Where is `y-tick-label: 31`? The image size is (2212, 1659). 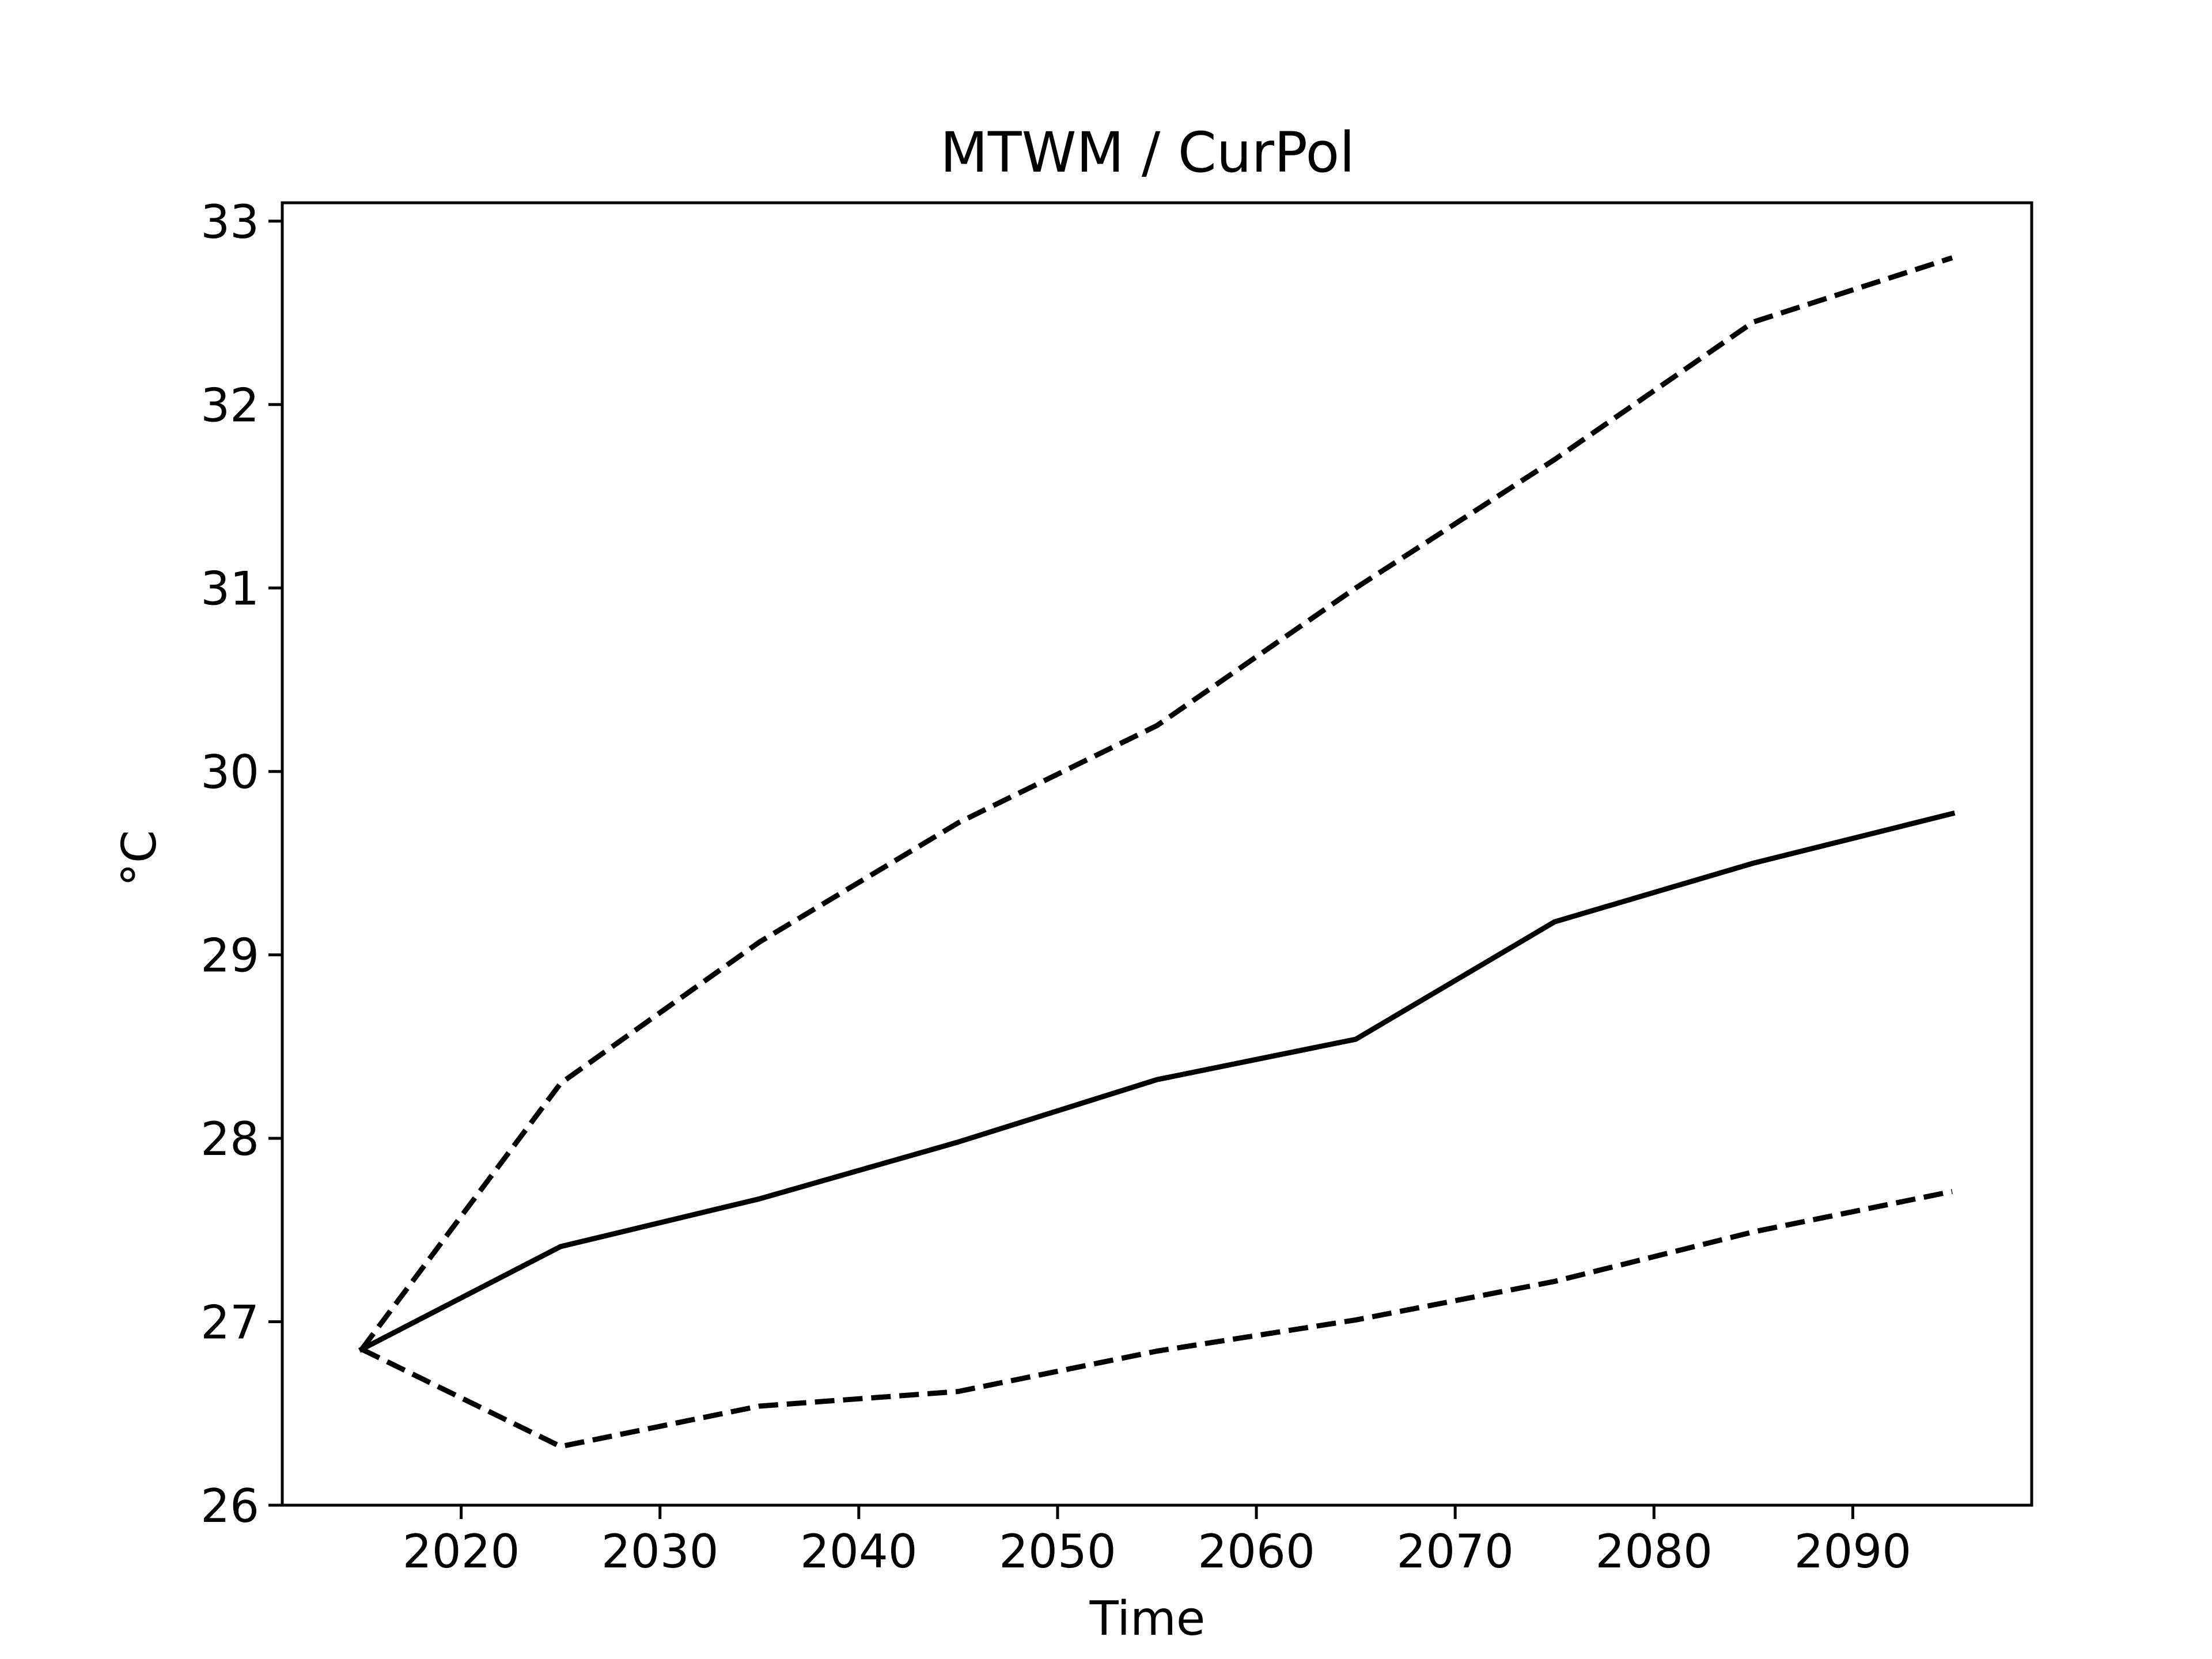
y-tick-label: 31 is located at coordinates (229, 589).